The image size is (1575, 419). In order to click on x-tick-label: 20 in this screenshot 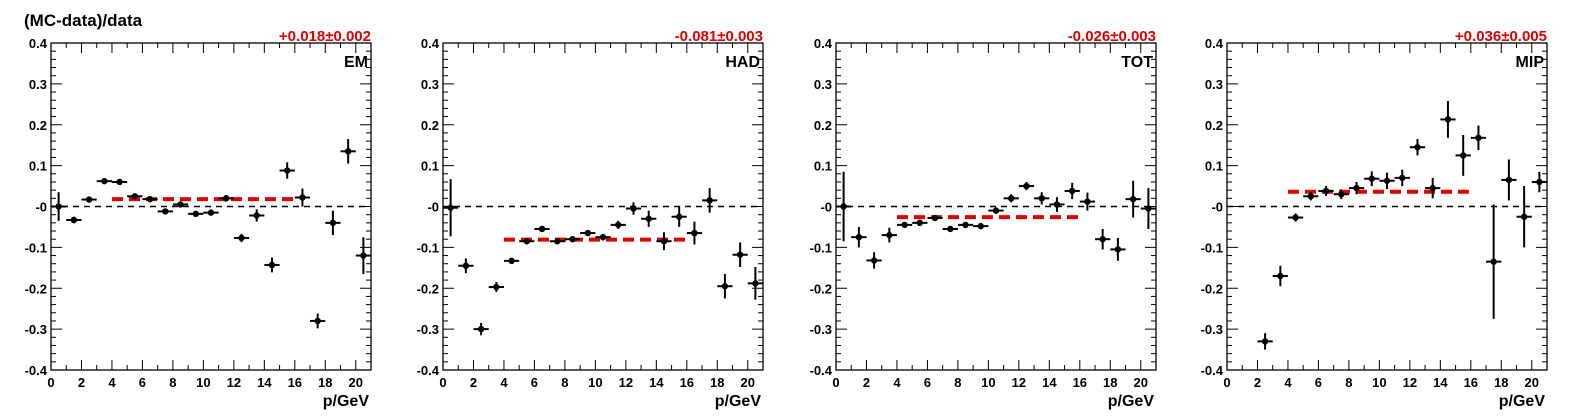, I will do `click(356, 382)`.